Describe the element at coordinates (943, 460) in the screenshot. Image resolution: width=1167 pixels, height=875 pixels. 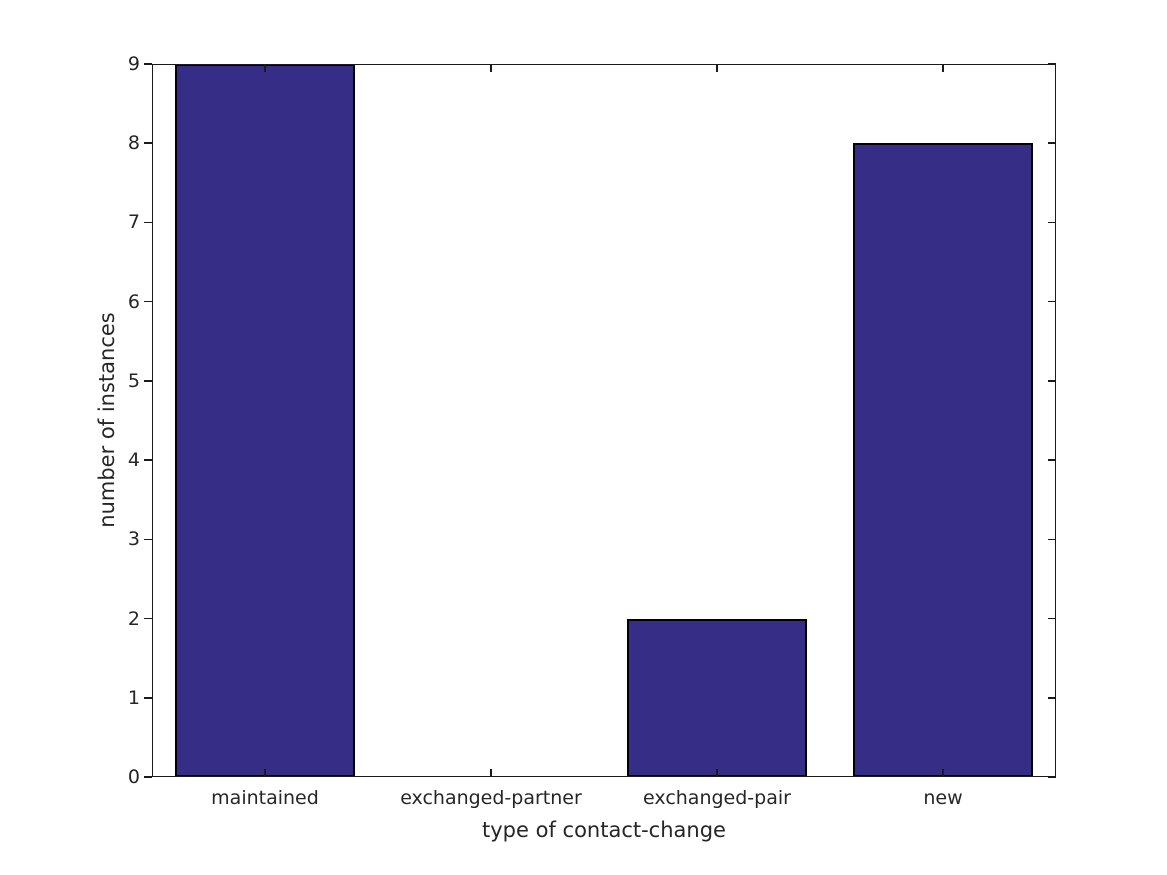
I see `bar-new` at that location.